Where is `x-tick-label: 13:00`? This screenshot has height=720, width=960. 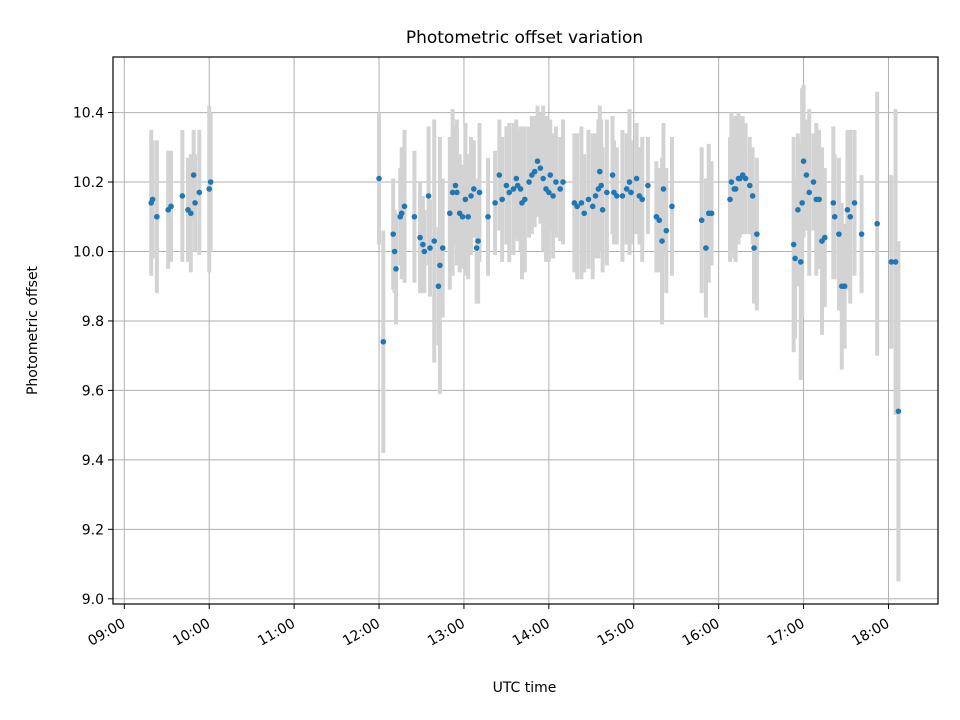
x-tick-label: 13:00 is located at coordinates (446, 633).